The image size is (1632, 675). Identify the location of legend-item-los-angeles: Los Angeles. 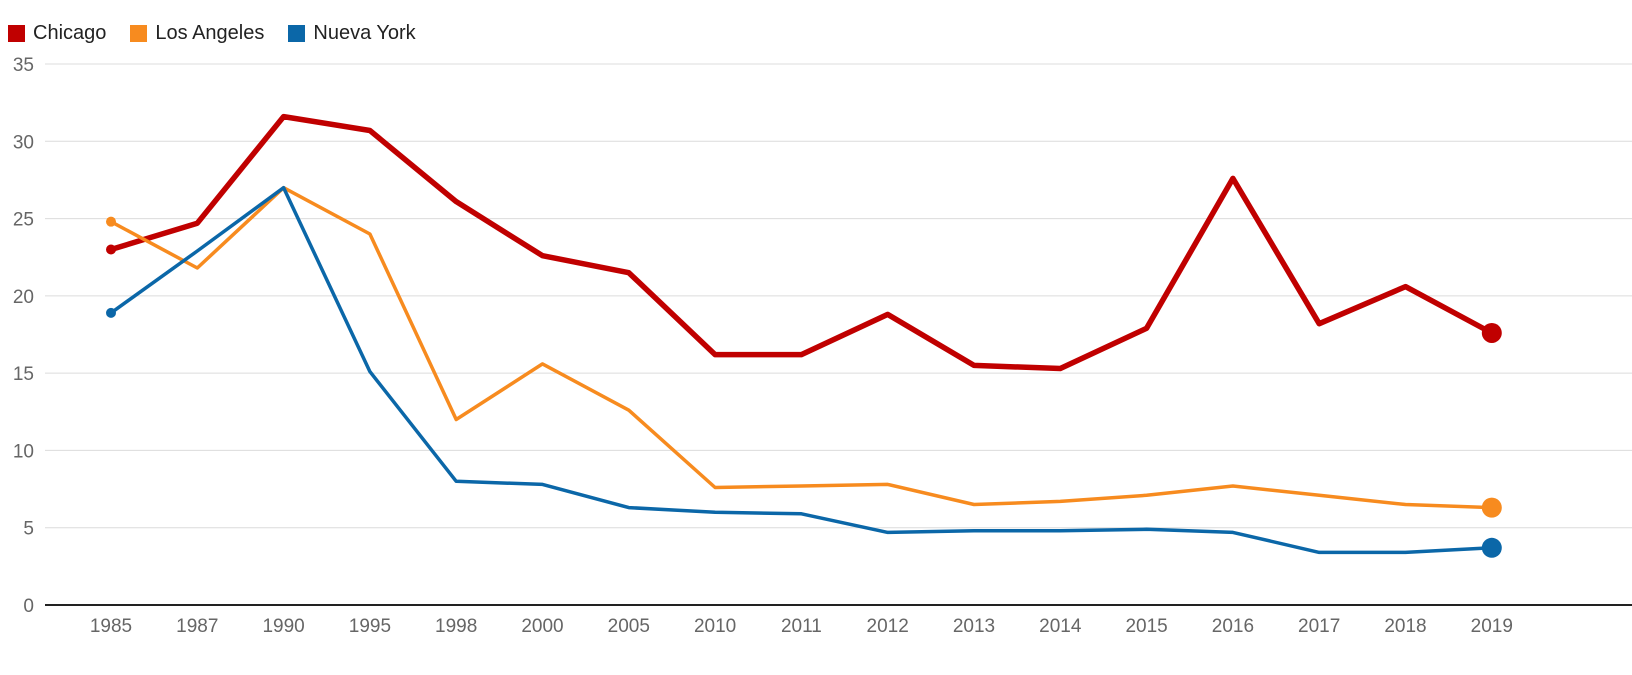
(197, 33).